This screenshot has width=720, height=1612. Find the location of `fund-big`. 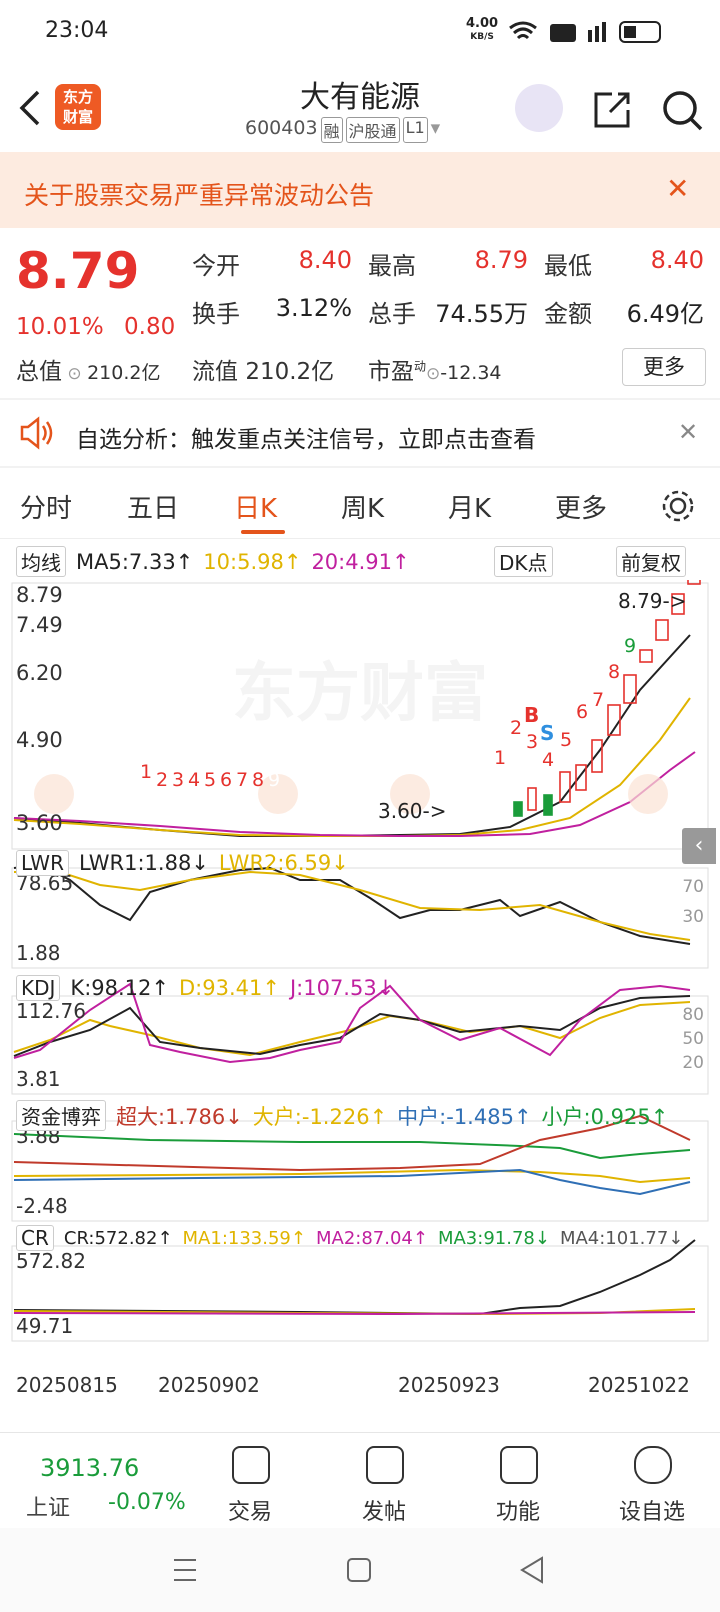

fund-big is located at coordinates (352, 1176).